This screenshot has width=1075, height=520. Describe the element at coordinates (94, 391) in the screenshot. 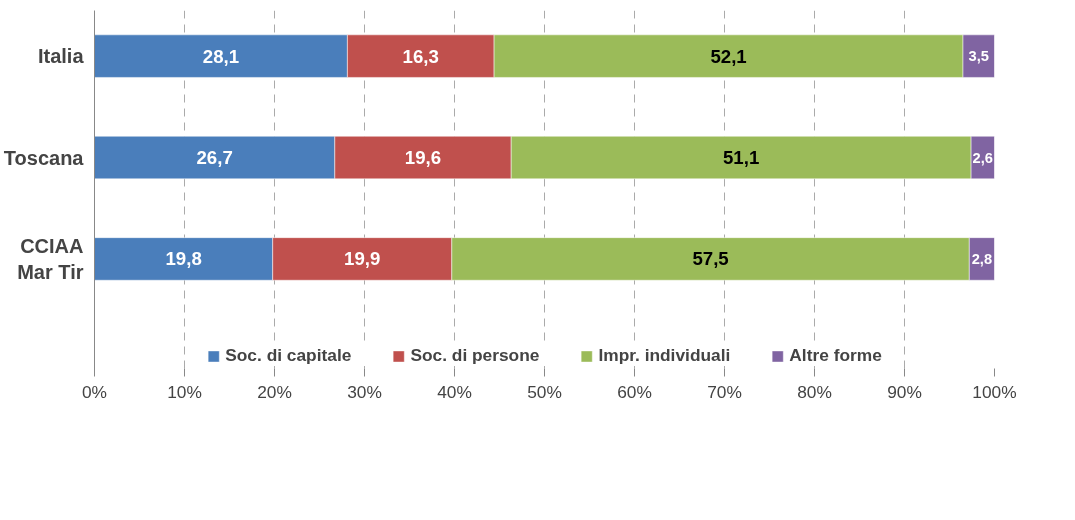

I see `x-tick-label: 0%` at that location.